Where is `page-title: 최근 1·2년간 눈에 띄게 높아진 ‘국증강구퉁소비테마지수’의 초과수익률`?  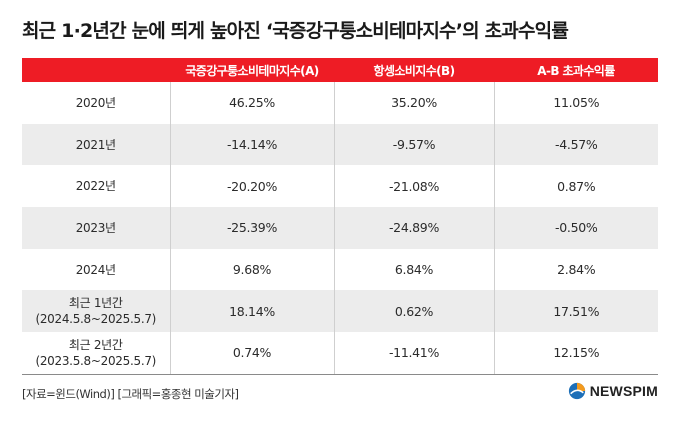 page-title: 최근 1·2년간 눈에 띄게 높아진 ‘국증강구퉁소비테마지수’의 초과수익률 is located at coordinates (295, 31).